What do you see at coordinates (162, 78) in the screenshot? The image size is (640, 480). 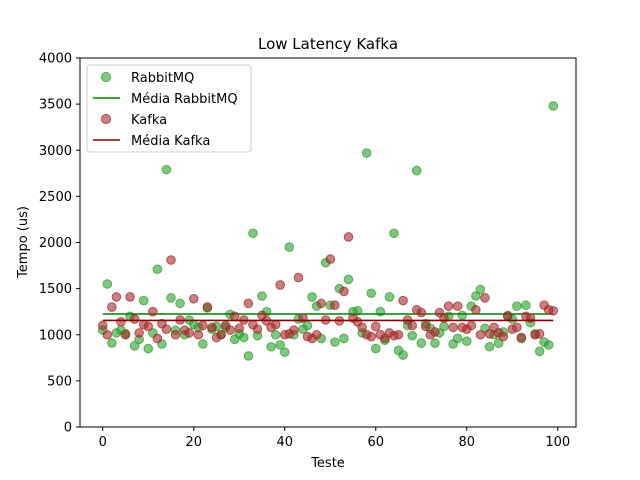 I see `legend-label: RabbitMQ` at bounding box center [162, 78].